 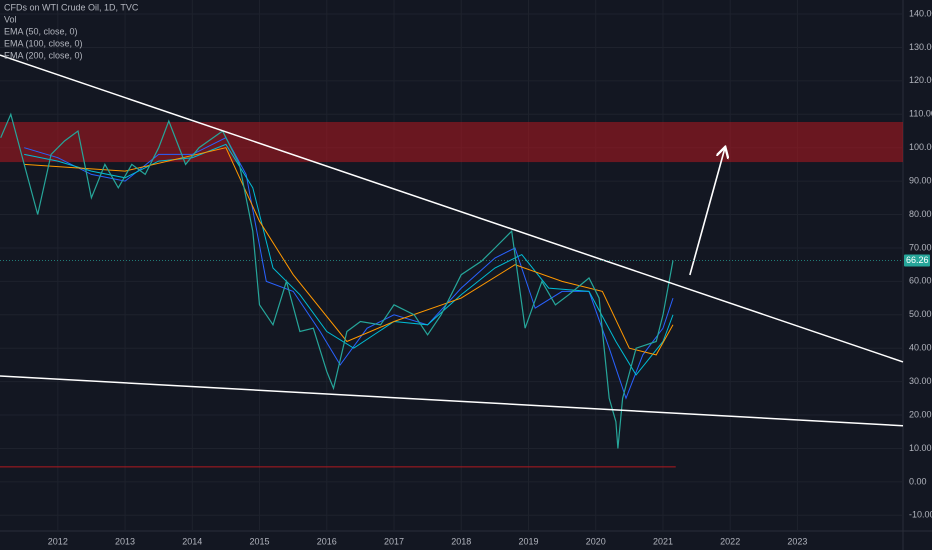 What do you see at coordinates (920, 414) in the screenshot?
I see `y-tick-label: 20.00` at bounding box center [920, 414].